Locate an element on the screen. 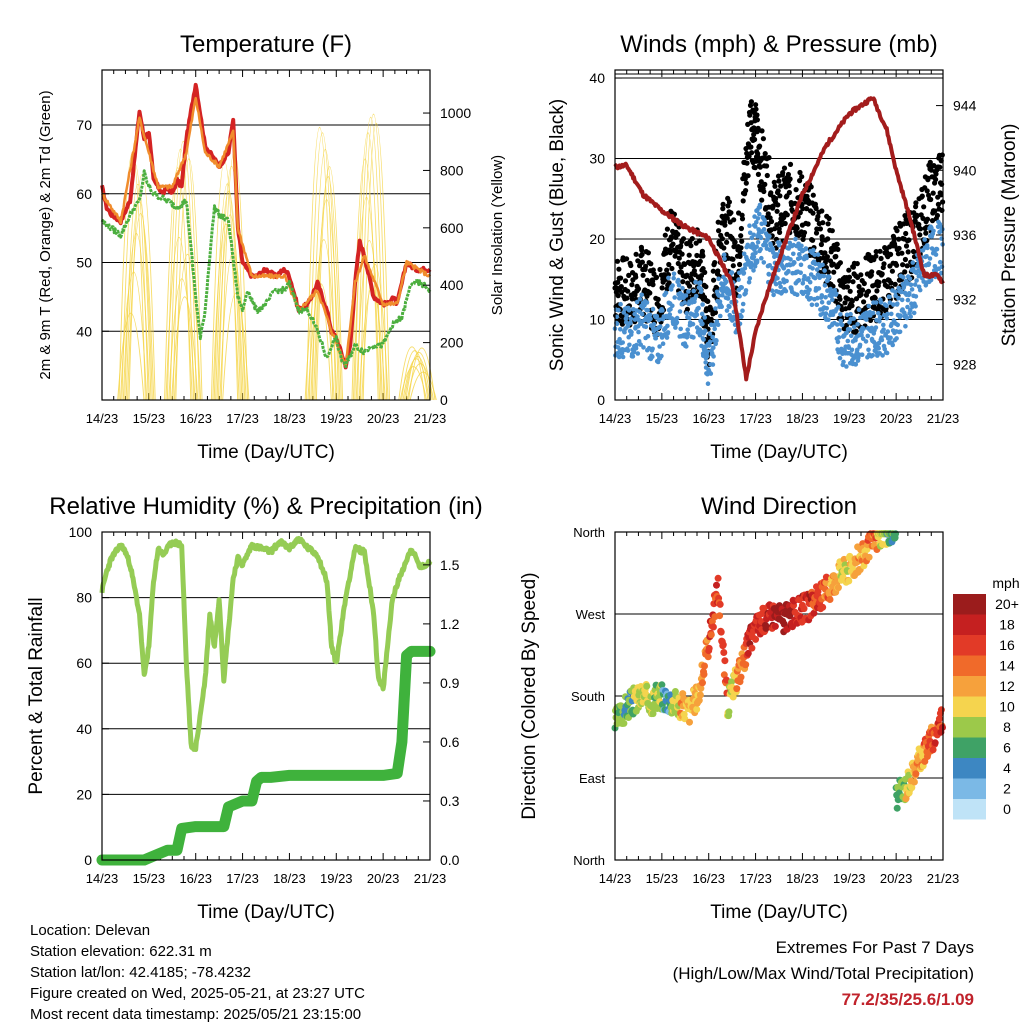  x-tick-label: 18/23 is located at coordinates (802, 878).